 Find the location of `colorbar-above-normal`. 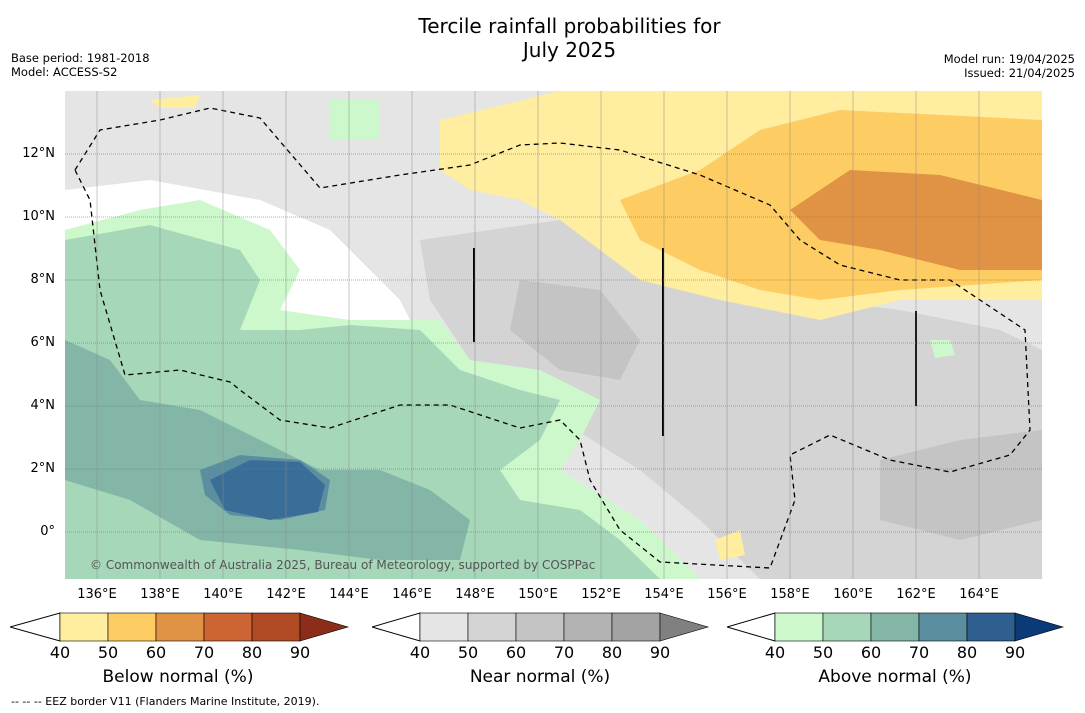

colorbar-above-normal is located at coordinates (896, 627).